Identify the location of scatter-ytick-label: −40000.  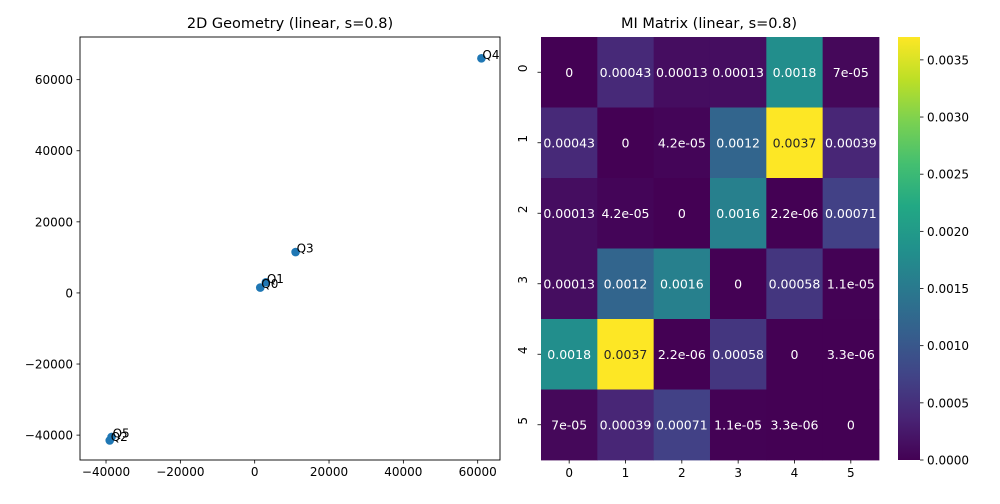
(49, 436).